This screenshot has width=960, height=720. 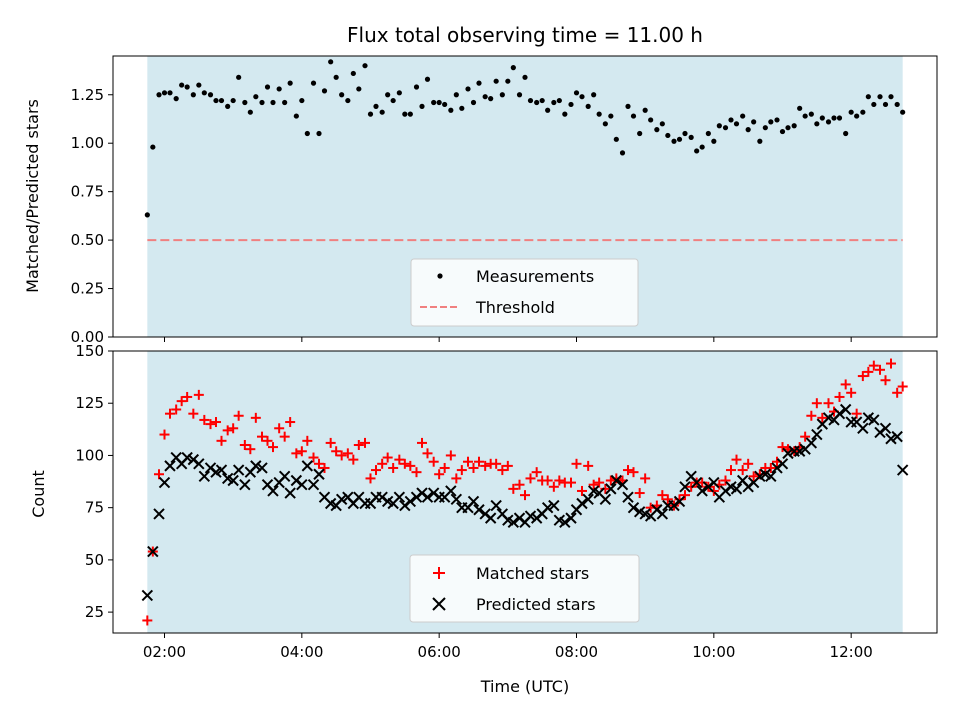 I want to click on bottom-y-axis-label: Count, so click(x=38, y=494).